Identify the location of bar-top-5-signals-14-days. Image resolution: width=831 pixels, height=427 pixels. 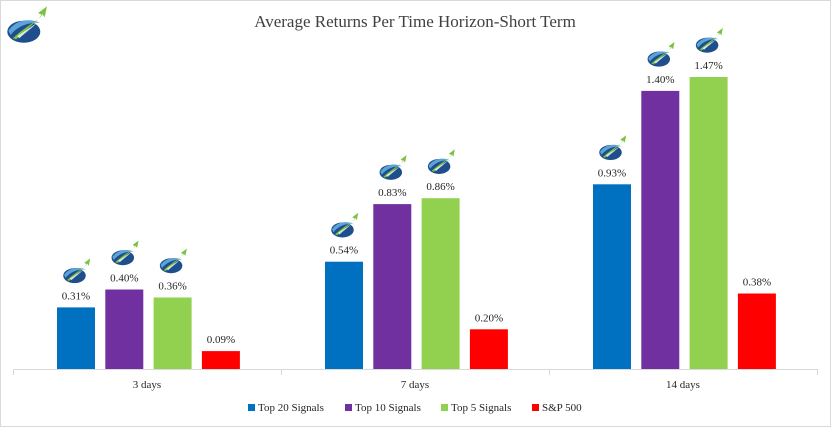
(708, 223).